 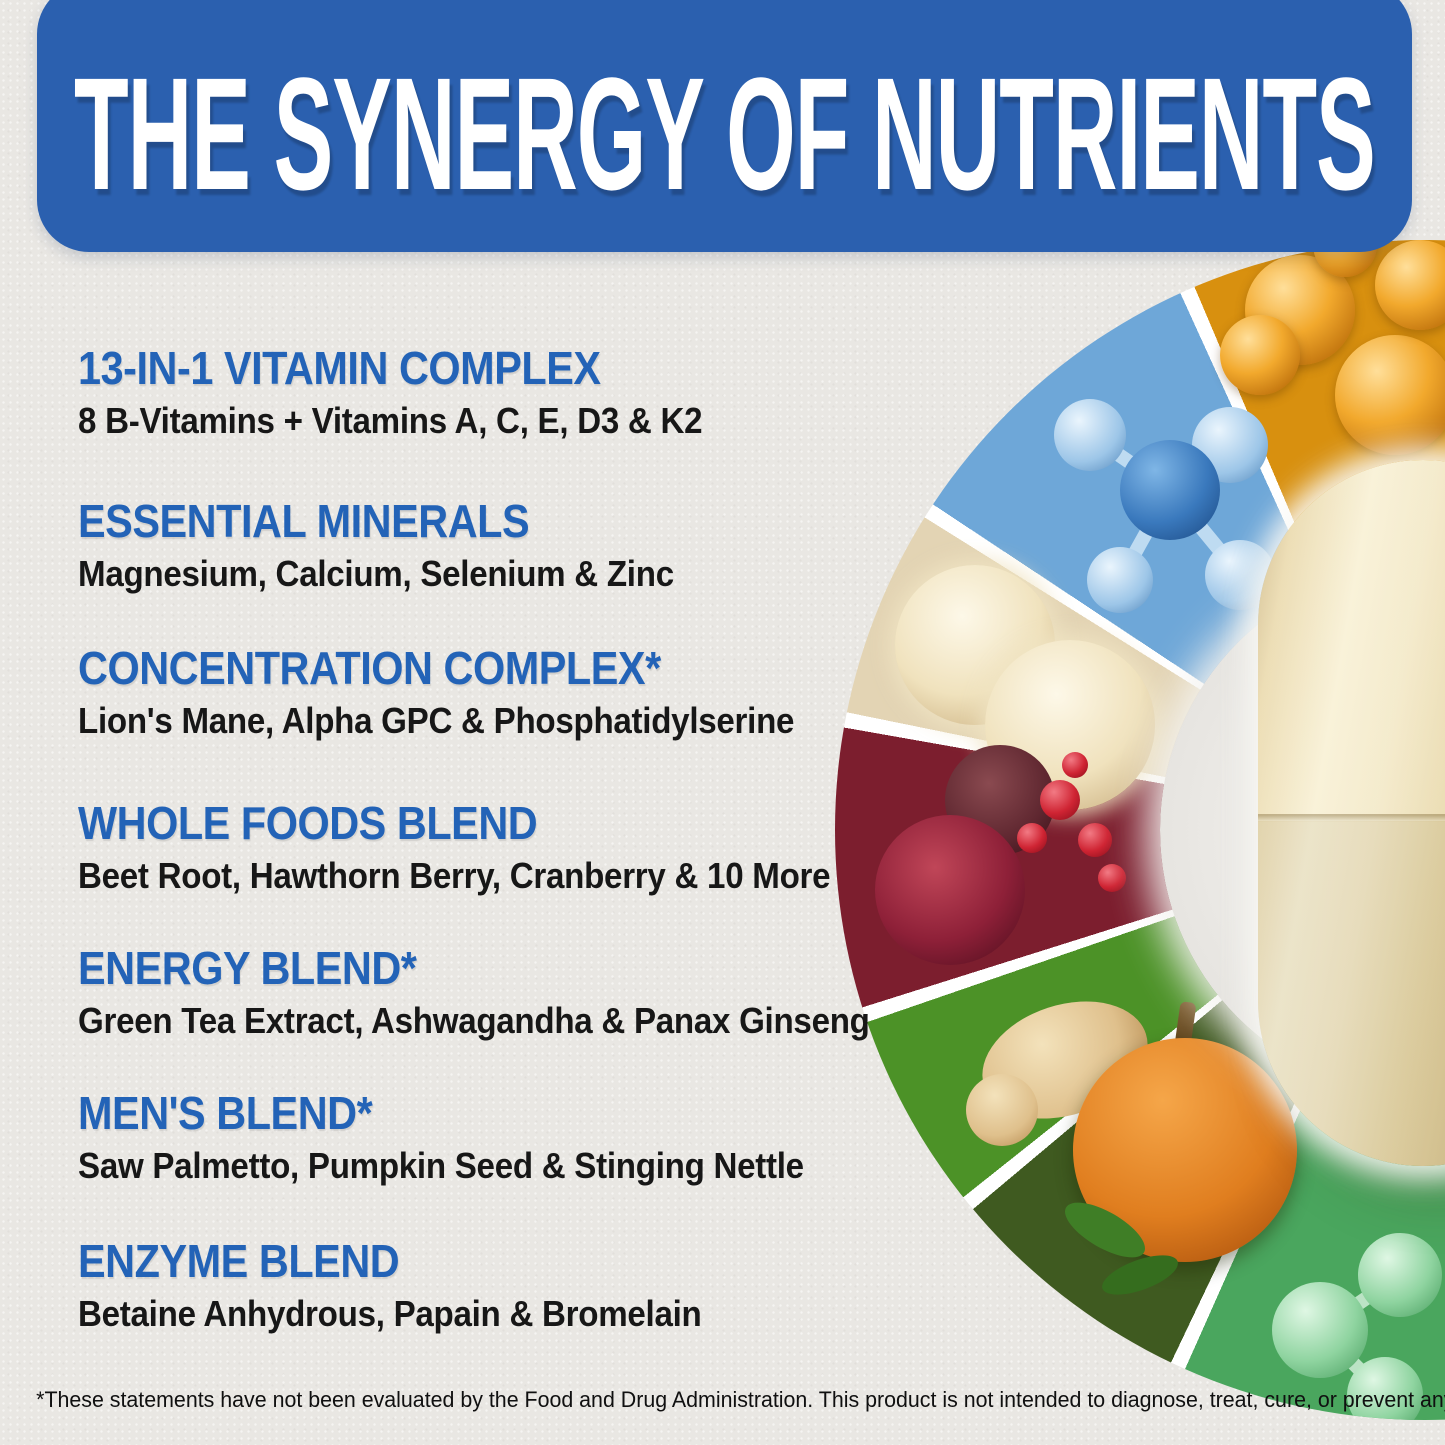 What do you see at coordinates (308, 823) in the screenshot?
I see `section-heading: WHOLE FOODS BLEND` at bounding box center [308, 823].